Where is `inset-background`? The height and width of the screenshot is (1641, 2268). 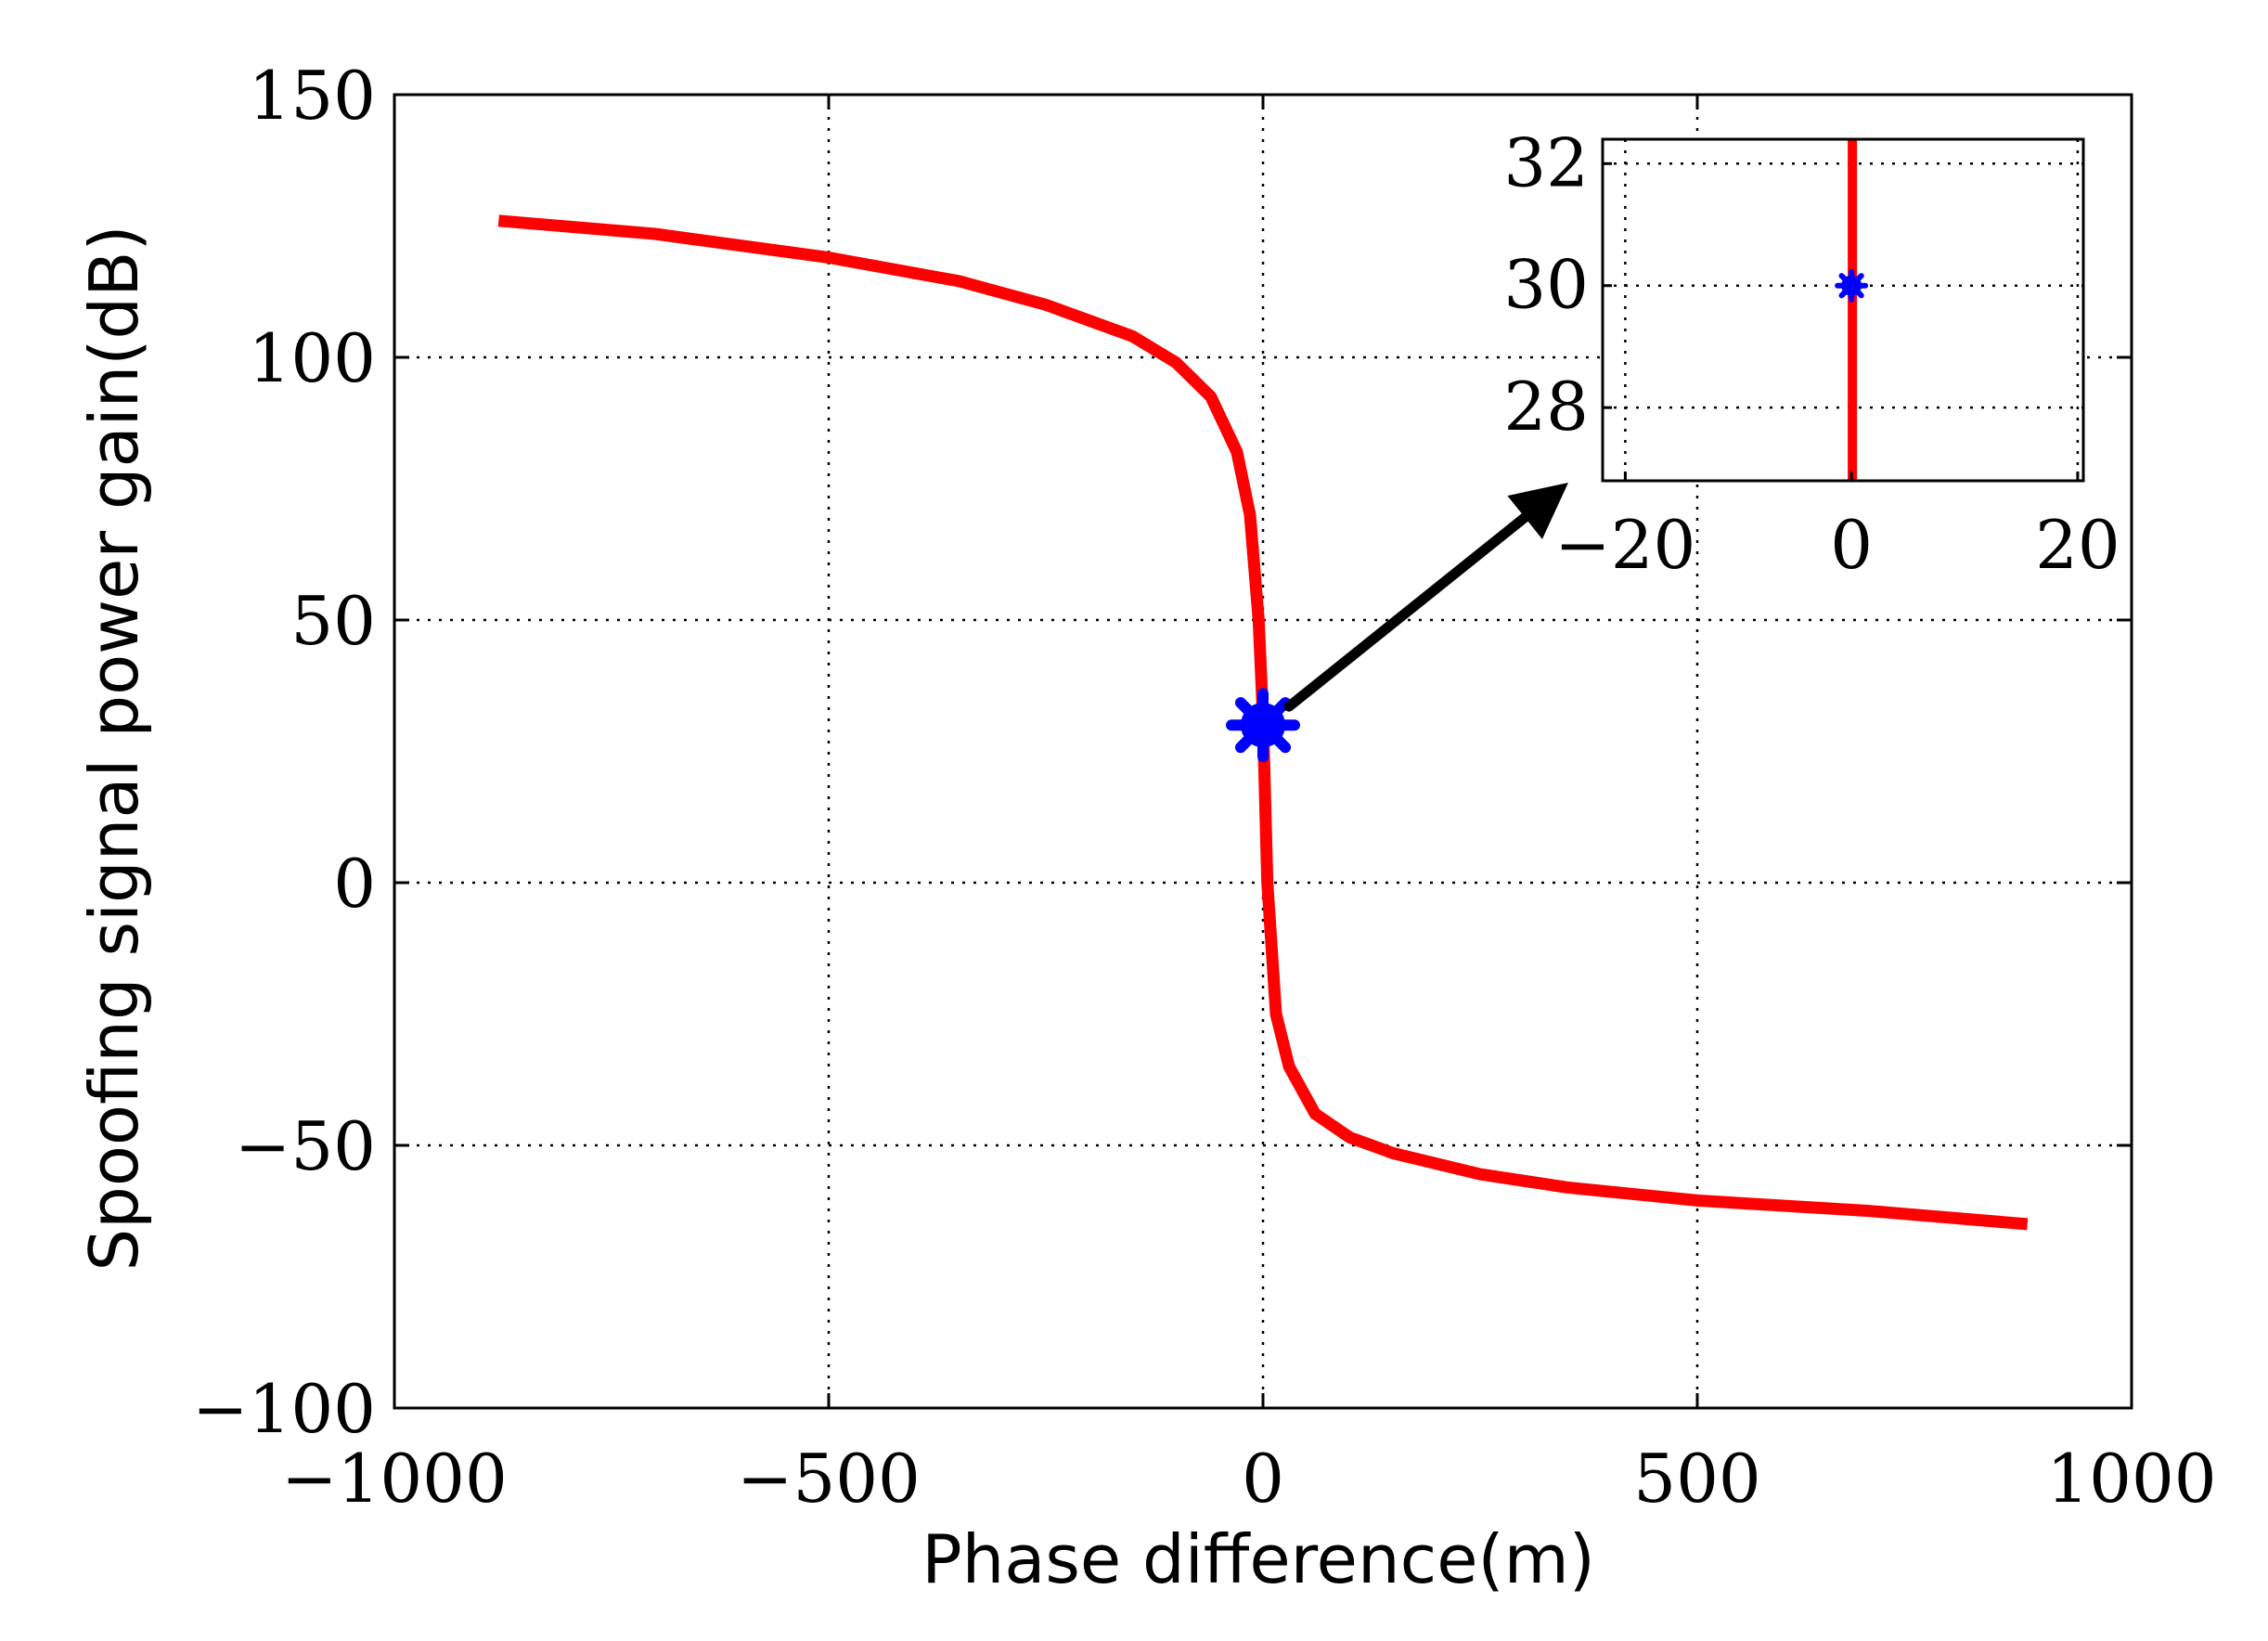 inset-background is located at coordinates (1843, 310).